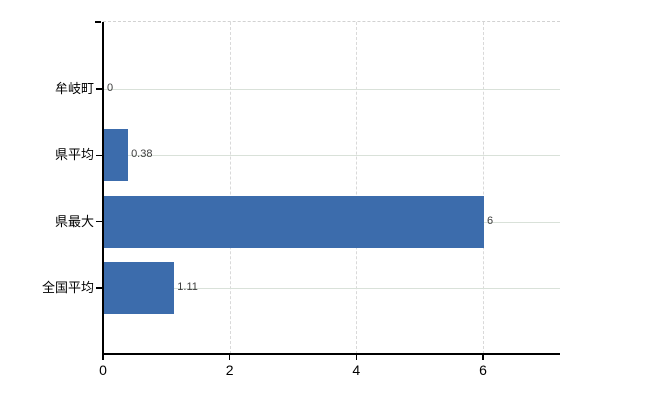  What do you see at coordinates (490, 220) in the screenshot?
I see `value-label: 6` at bounding box center [490, 220].